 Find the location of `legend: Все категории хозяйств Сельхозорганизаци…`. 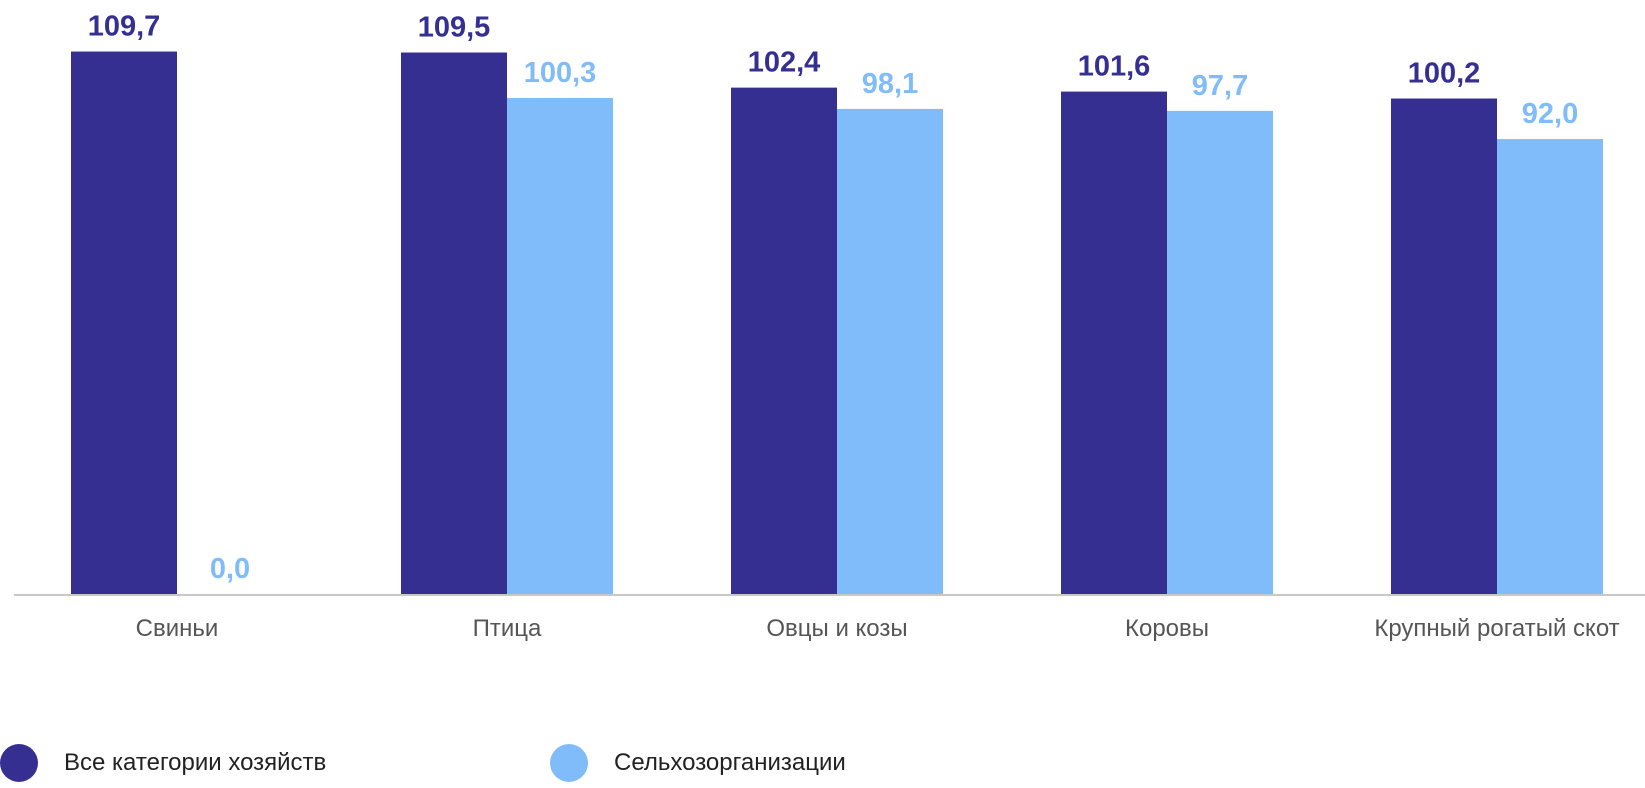

legend: Все категории хозяйств Сельхозорганизаци… is located at coordinates (822, 763).